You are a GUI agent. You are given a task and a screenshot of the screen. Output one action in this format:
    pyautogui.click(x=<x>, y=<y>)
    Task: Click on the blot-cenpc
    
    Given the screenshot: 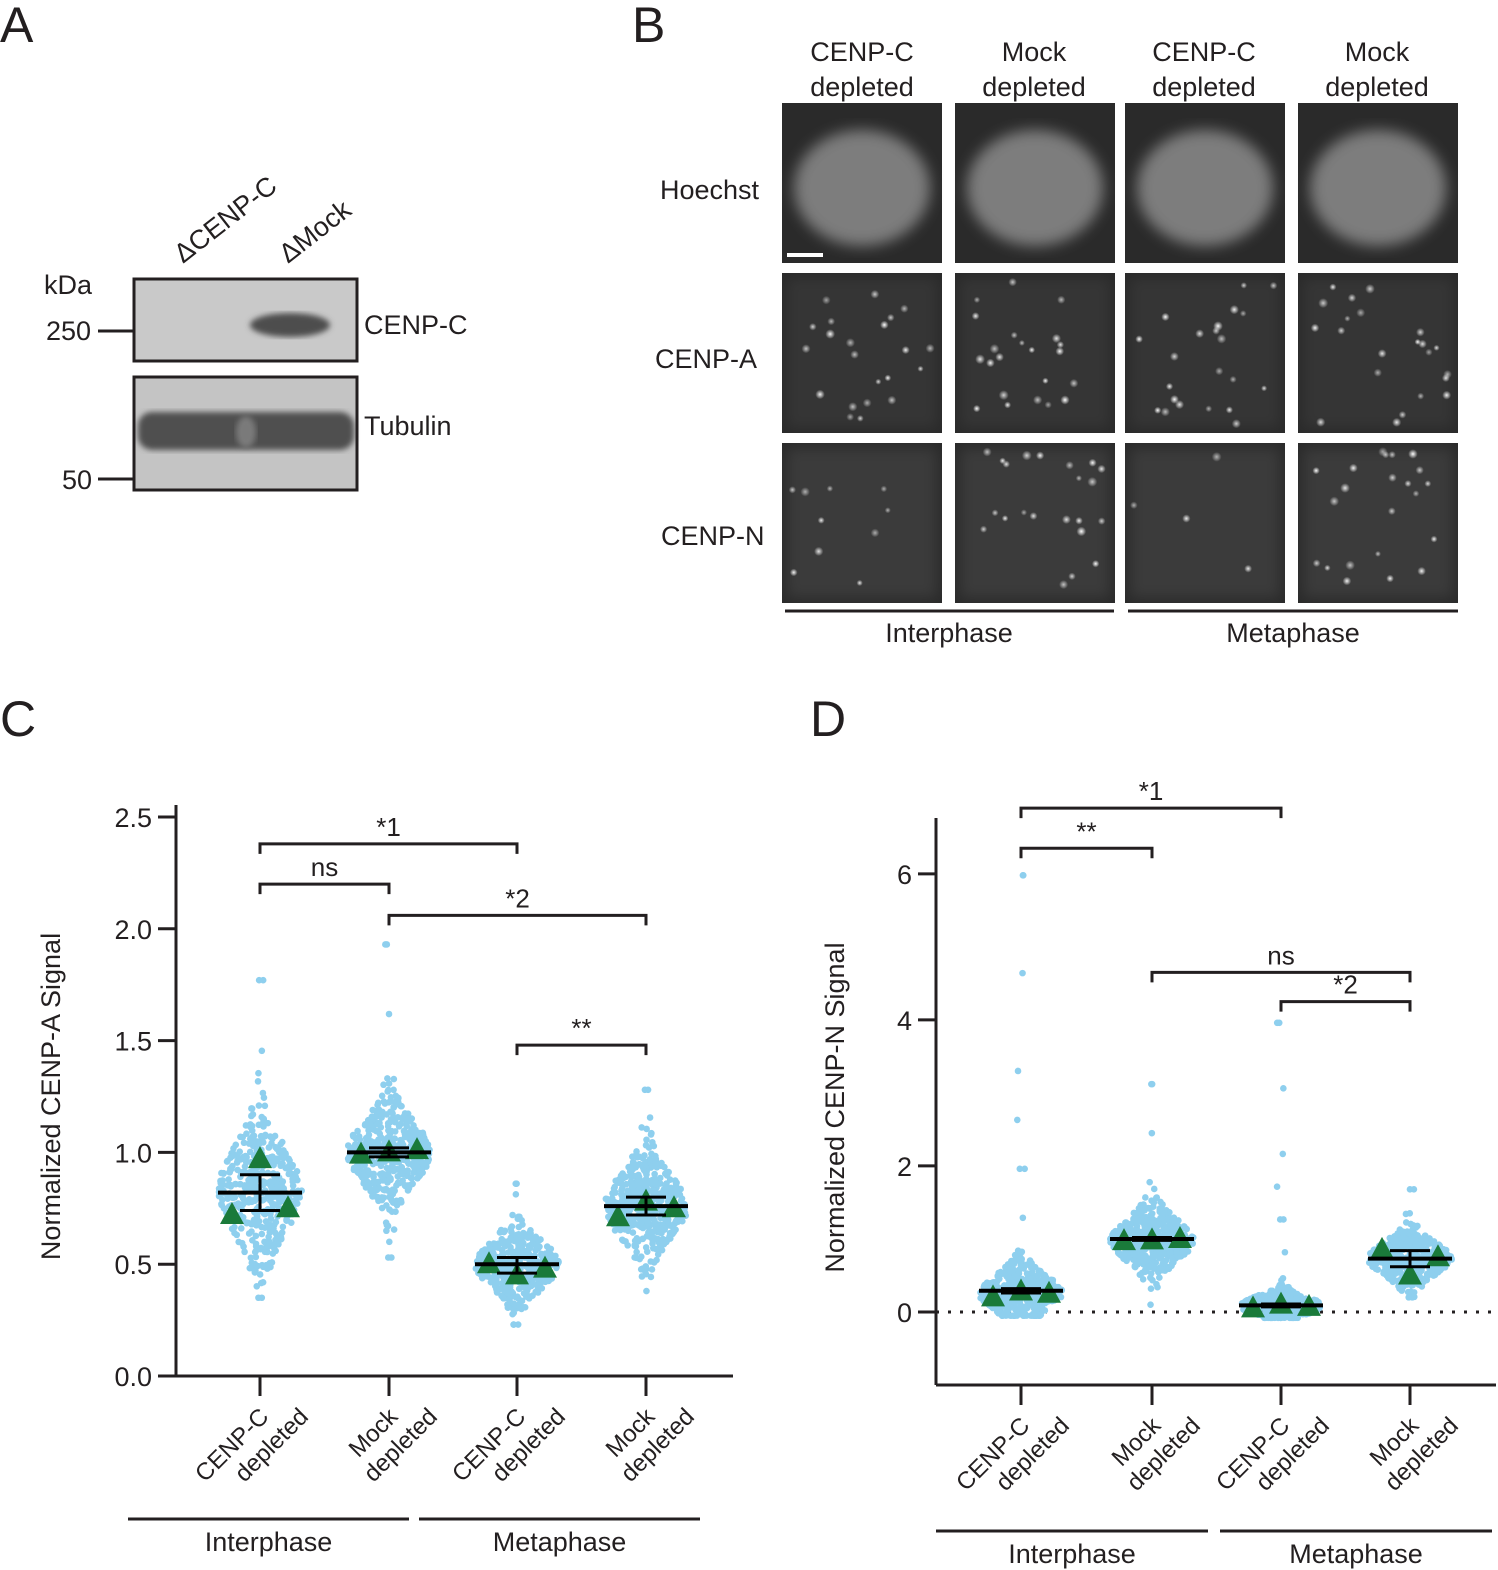 What is the action you would take?
    pyautogui.click(x=245, y=320)
    